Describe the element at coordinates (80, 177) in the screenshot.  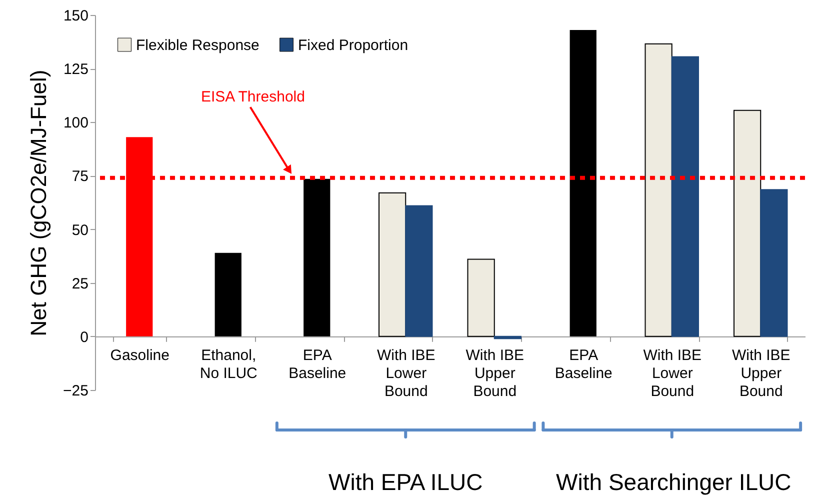
I see `y-tick-label: 75` at that location.